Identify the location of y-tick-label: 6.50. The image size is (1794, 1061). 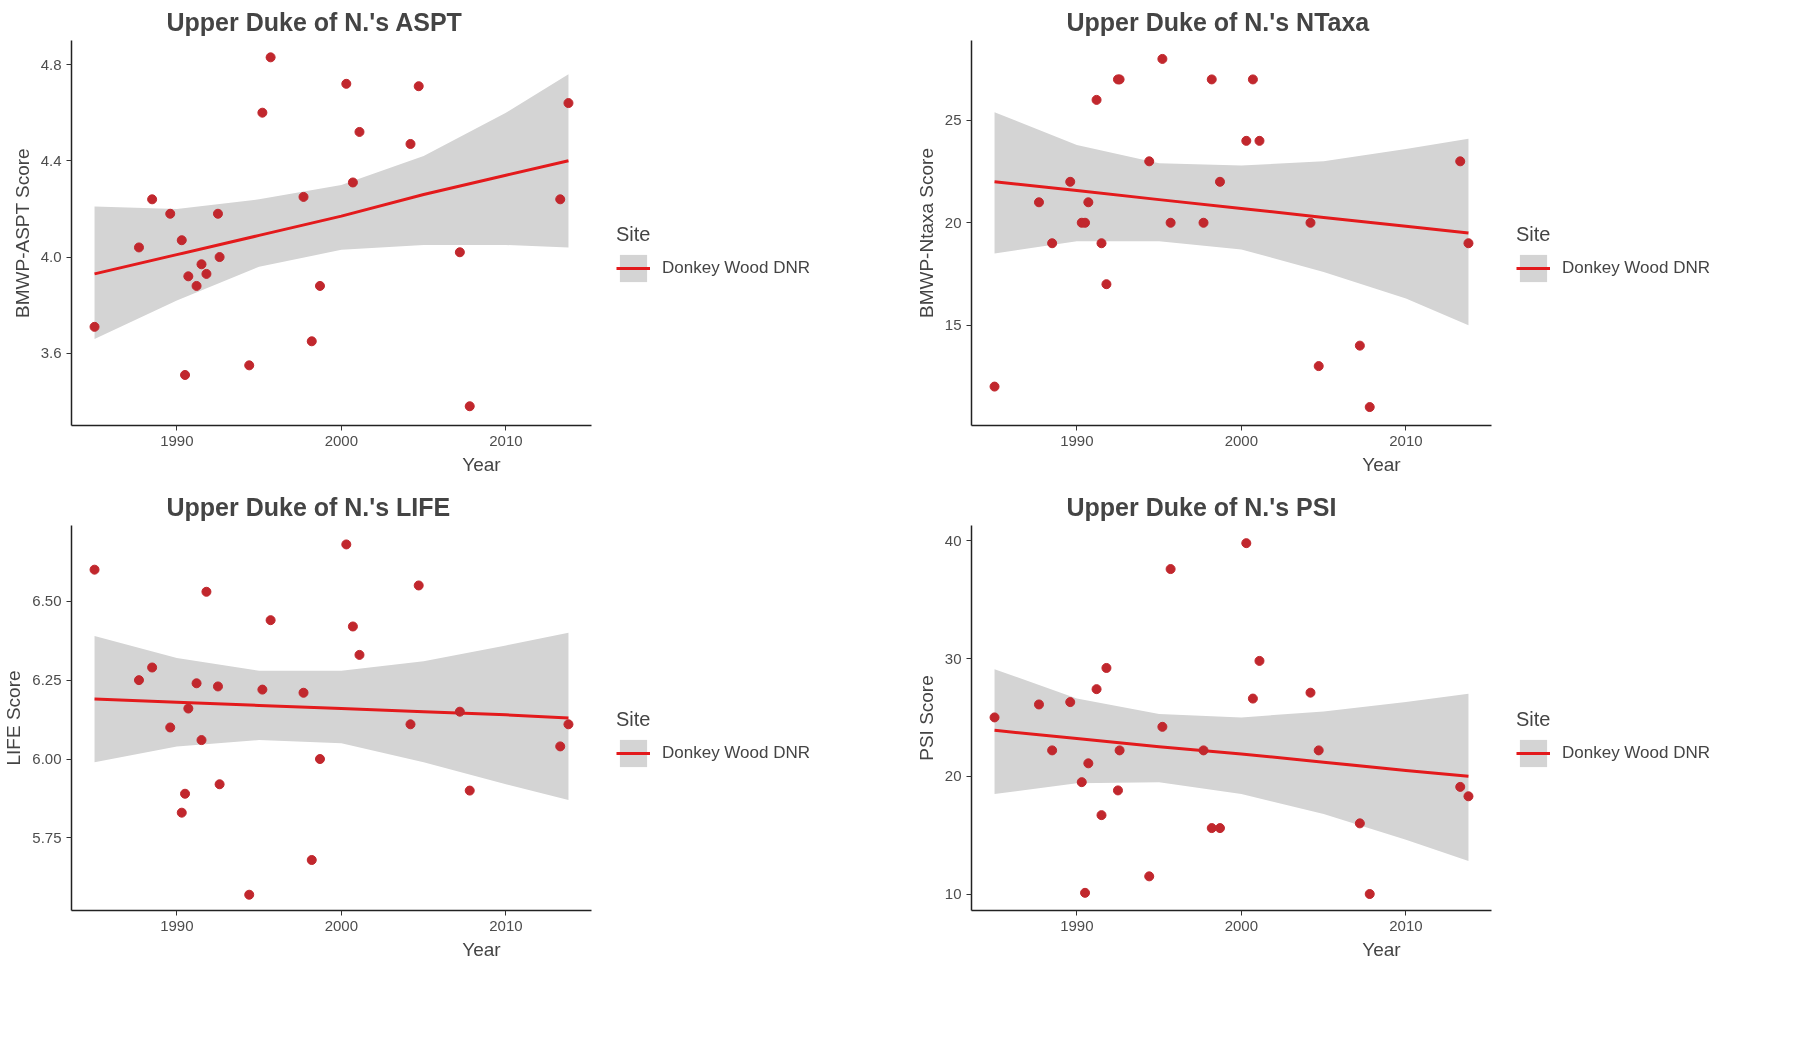
(47, 601).